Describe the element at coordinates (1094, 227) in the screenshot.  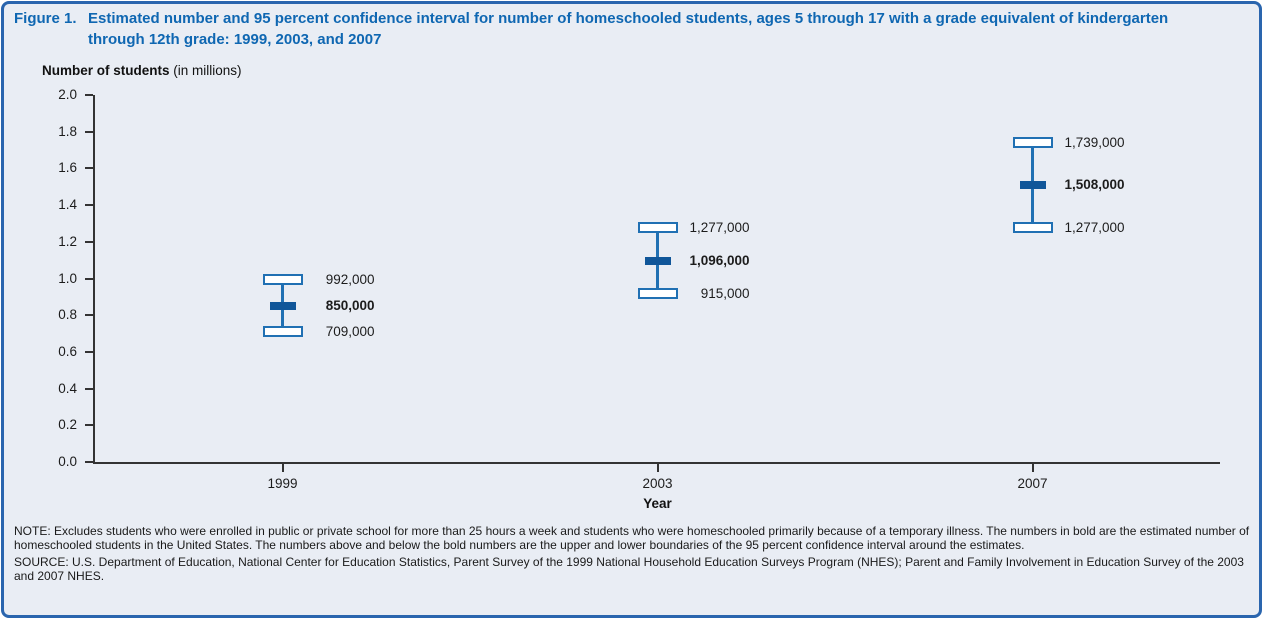
I see `ci-lower-label-2007: 1,277,000` at that location.